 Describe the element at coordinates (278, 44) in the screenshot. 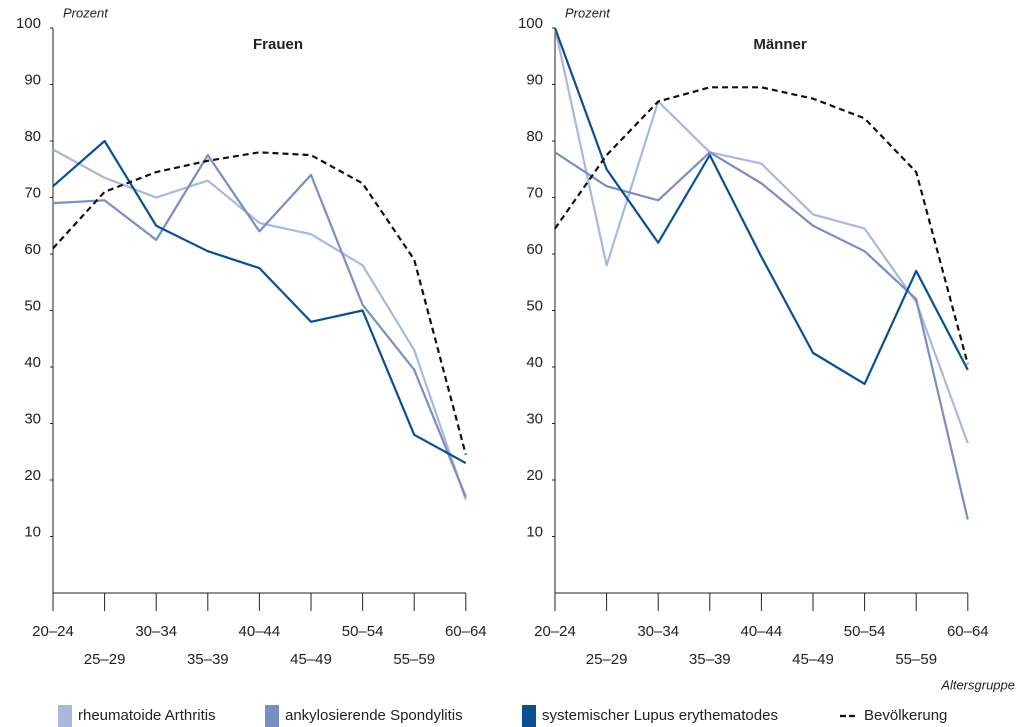

I see `chart-title: Frauen` at that location.